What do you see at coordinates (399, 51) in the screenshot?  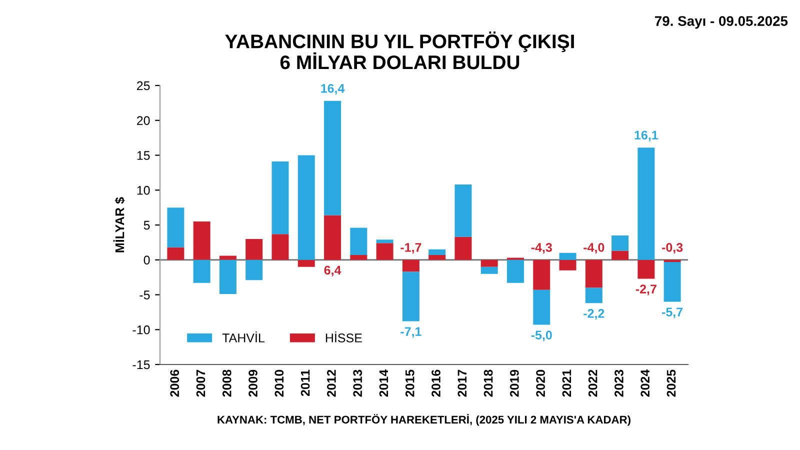 I see `chart-title: YABANCININ BU YIL PORTFÖY ÇIKIŞI 6 MİLYAR DOLARI BULDU` at bounding box center [399, 51].